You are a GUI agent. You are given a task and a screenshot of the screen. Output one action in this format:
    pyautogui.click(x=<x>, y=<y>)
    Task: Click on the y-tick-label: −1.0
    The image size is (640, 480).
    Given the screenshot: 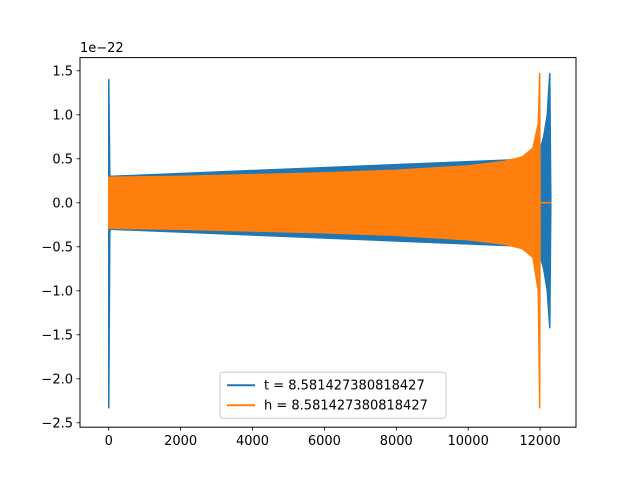 What is the action you would take?
    pyautogui.click(x=57, y=291)
    